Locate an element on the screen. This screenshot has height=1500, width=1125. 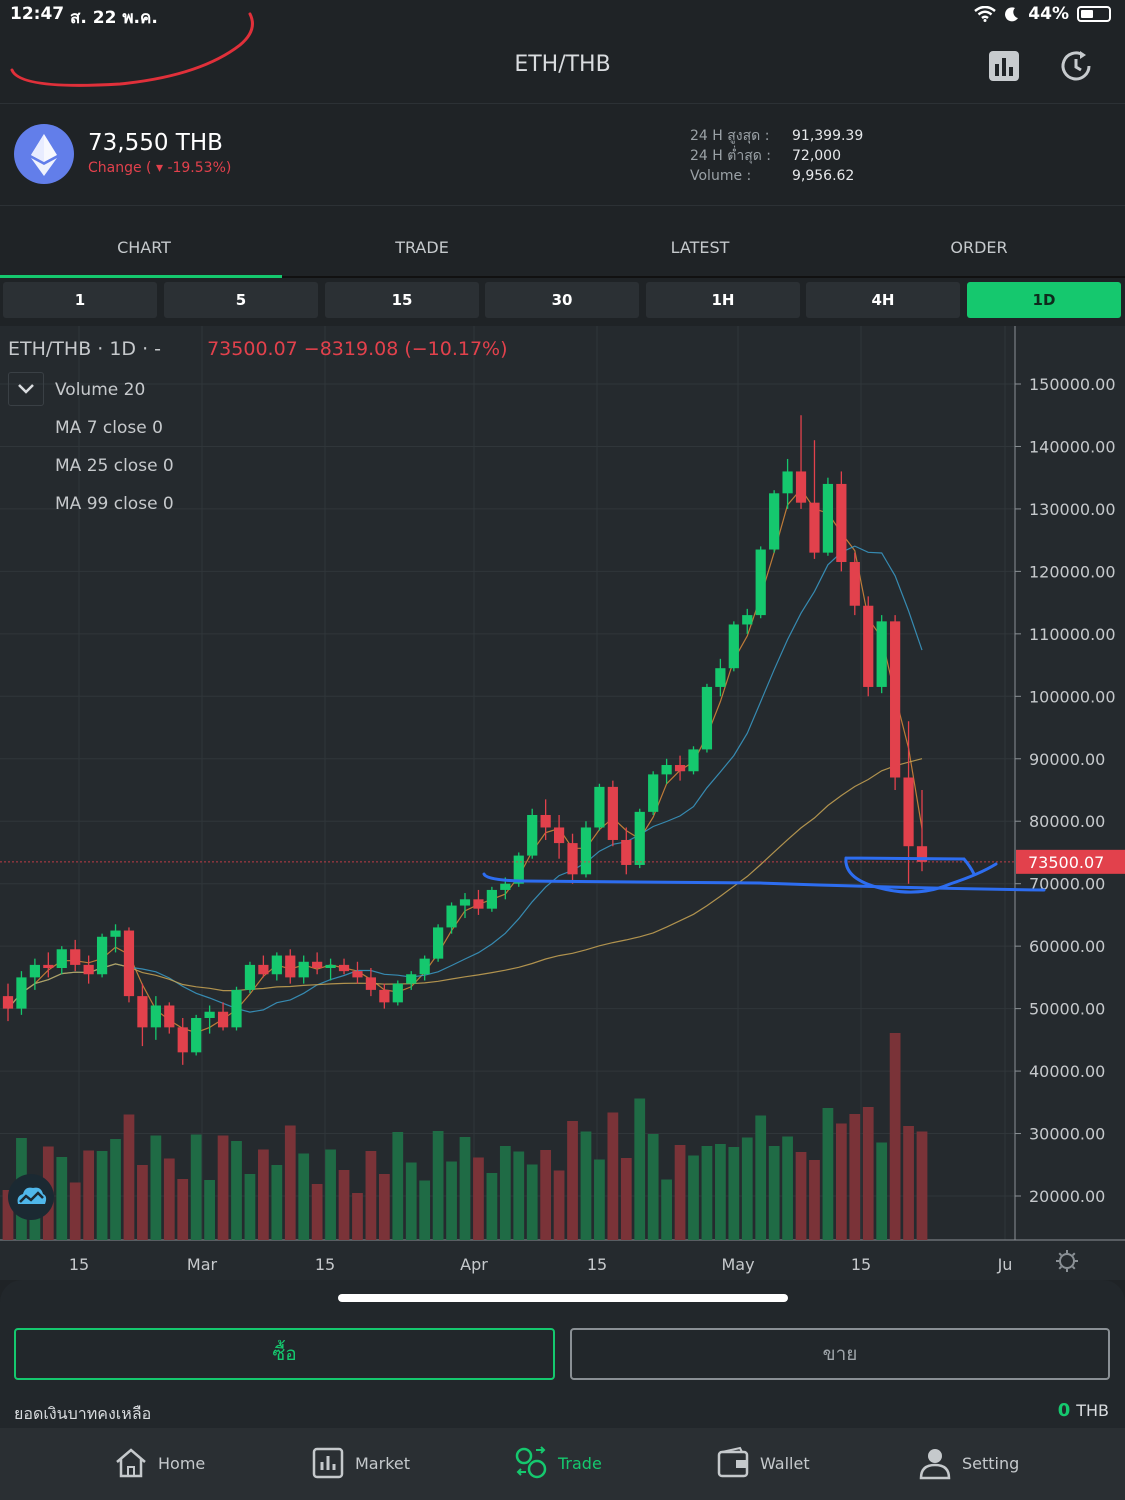
interval-5: 5 is located at coordinates (241, 300).